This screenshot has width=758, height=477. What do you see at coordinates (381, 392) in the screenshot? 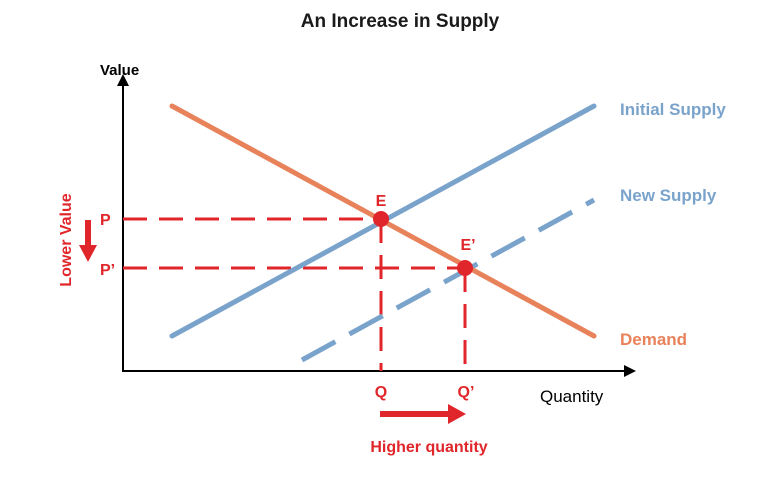
I see `quantity-q-label: Q` at bounding box center [381, 392].